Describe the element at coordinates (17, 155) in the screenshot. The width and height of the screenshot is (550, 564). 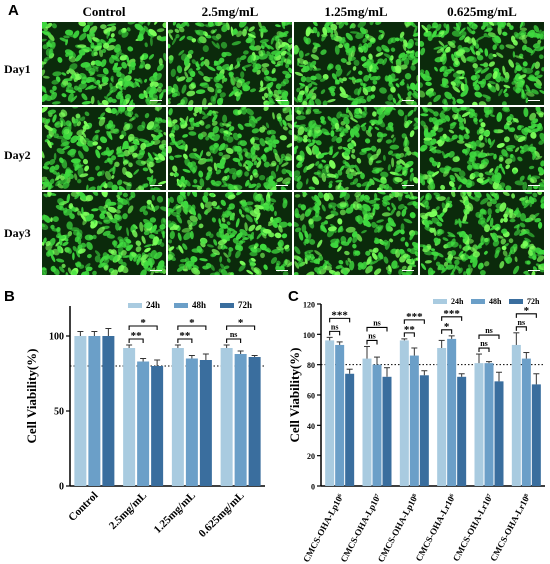
I see `row-label-day2: Day2` at that location.